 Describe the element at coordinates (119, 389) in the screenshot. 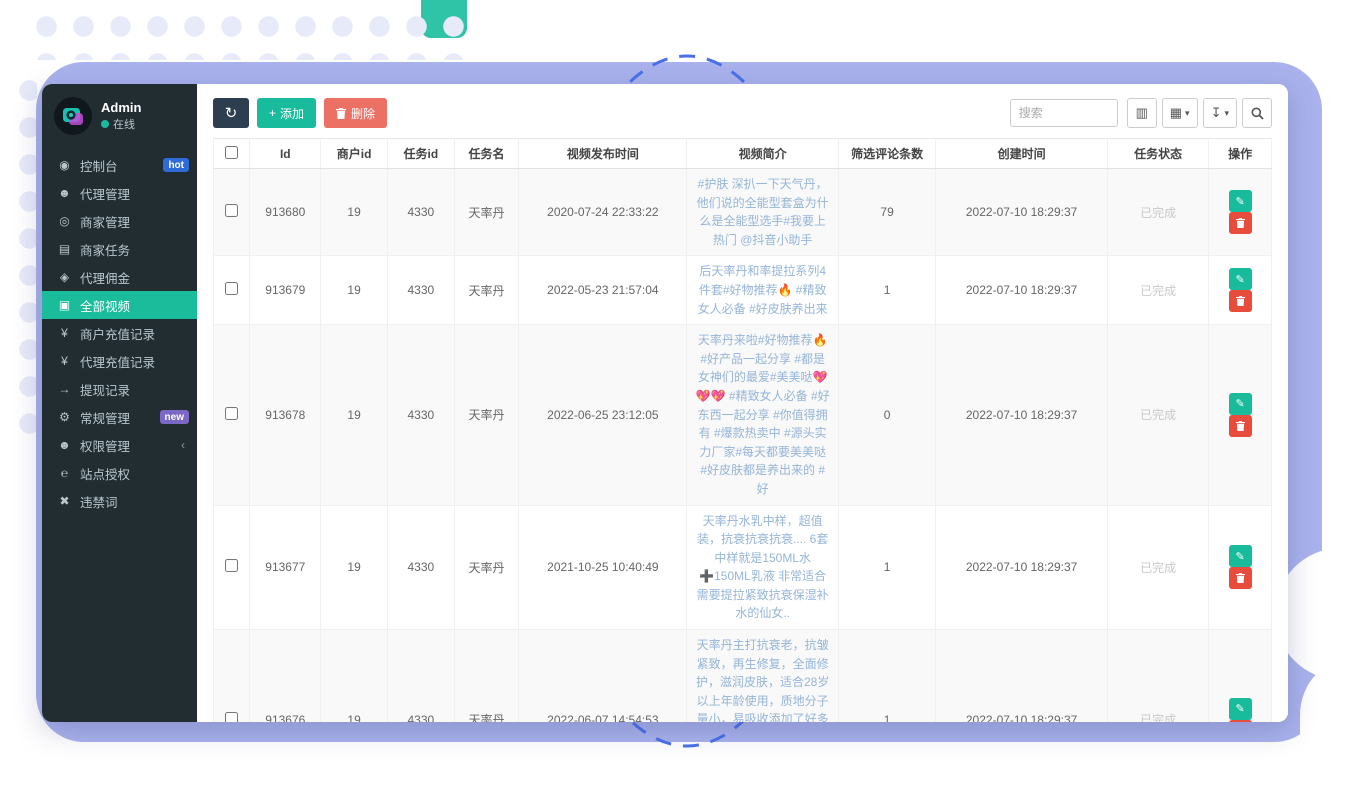

I see `sidebar-item-8: → 提现记录` at that location.